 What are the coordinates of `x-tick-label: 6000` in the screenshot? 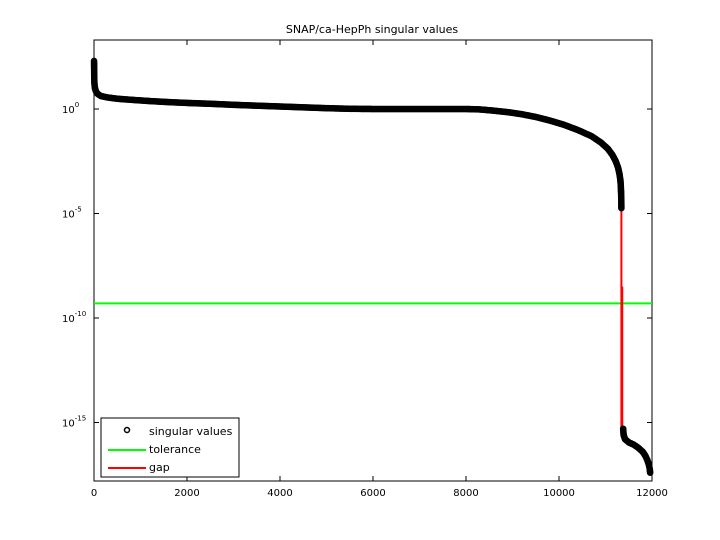 It's located at (372, 493).